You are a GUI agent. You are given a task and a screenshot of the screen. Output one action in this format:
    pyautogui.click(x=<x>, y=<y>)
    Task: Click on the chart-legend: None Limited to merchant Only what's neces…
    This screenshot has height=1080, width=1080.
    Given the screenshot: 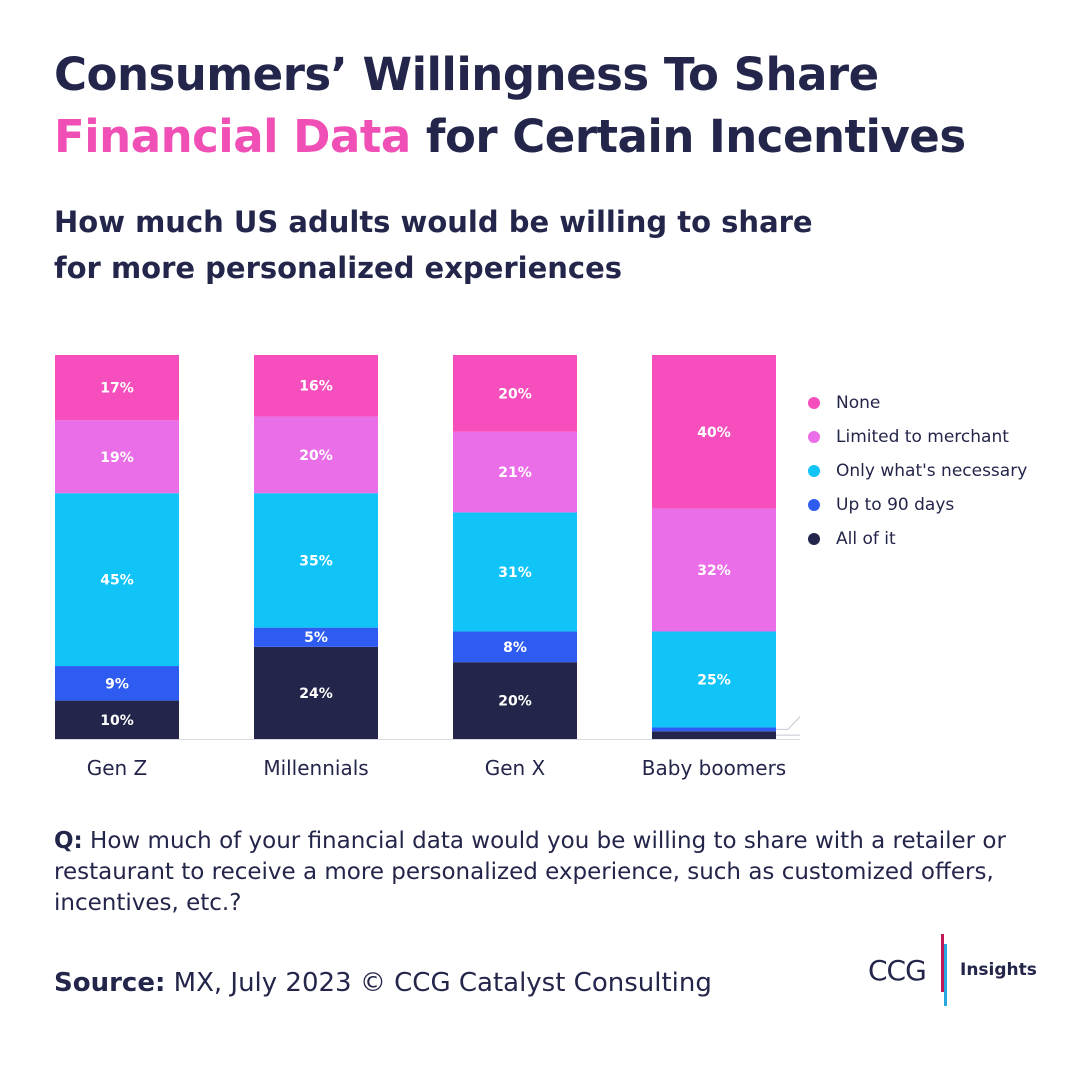 What is the action you would take?
    pyautogui.click(x=917, y=471)
    